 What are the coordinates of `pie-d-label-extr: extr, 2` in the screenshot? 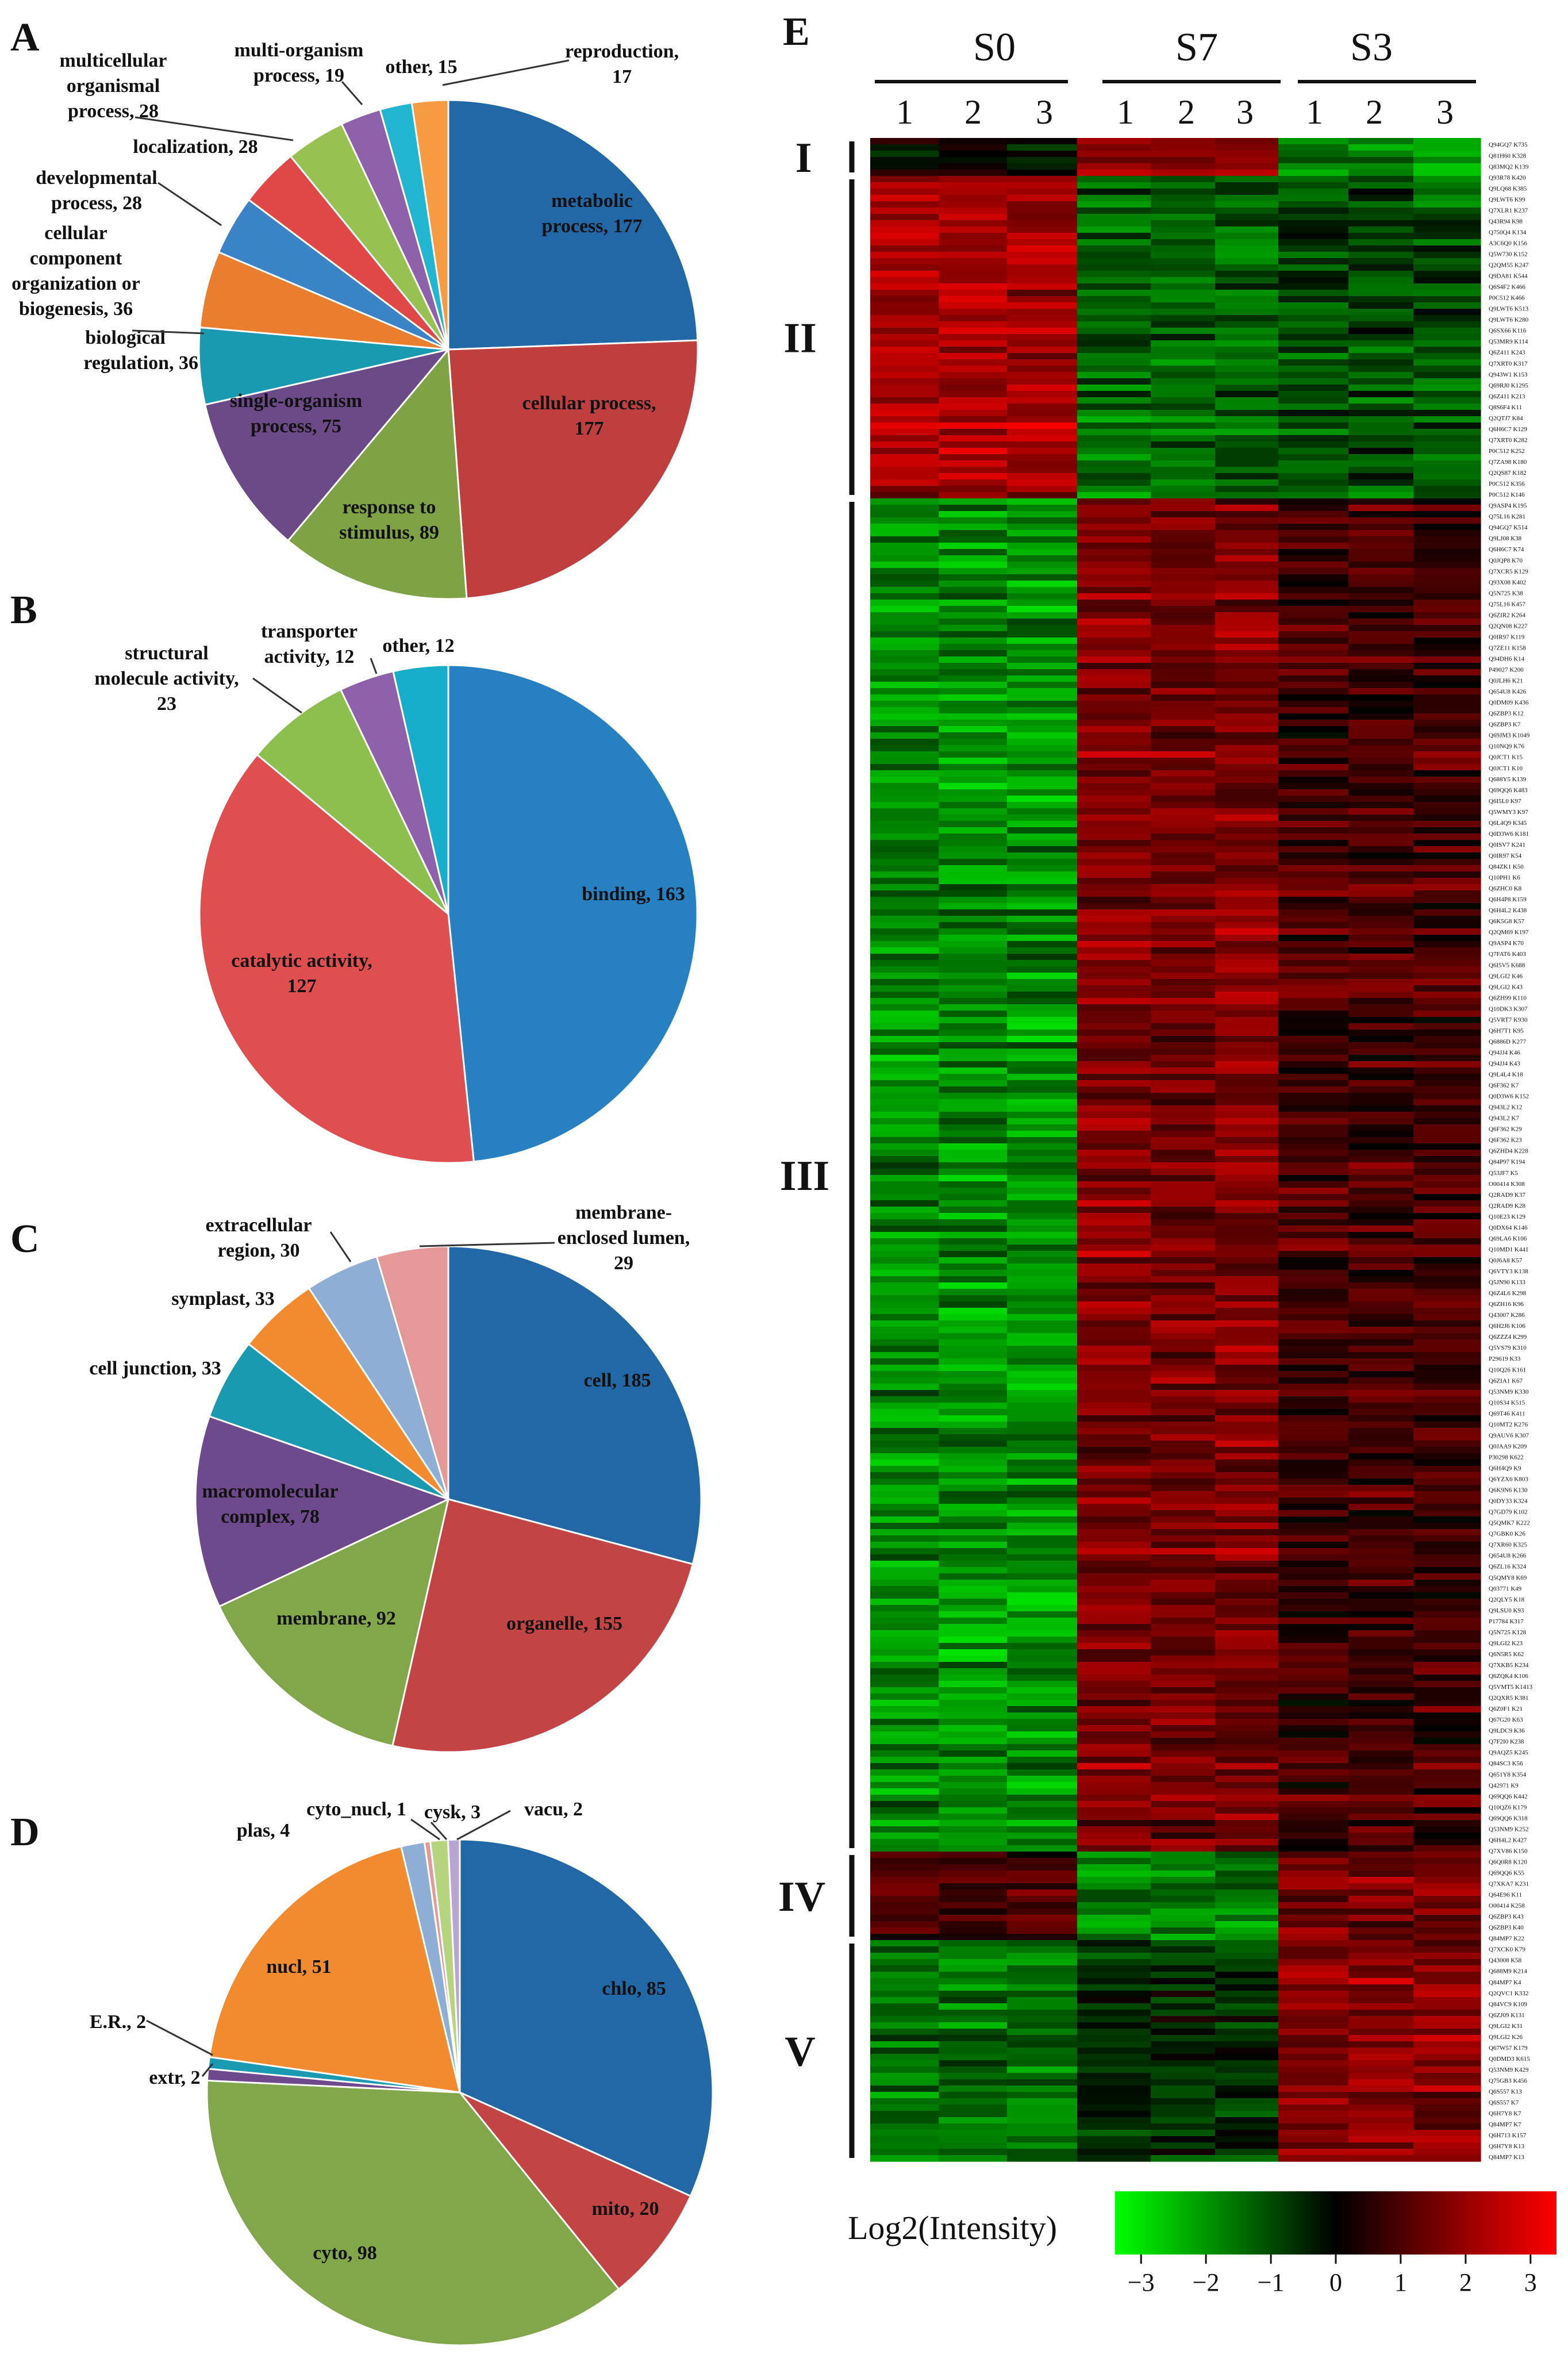 It's located at (175, 2077).